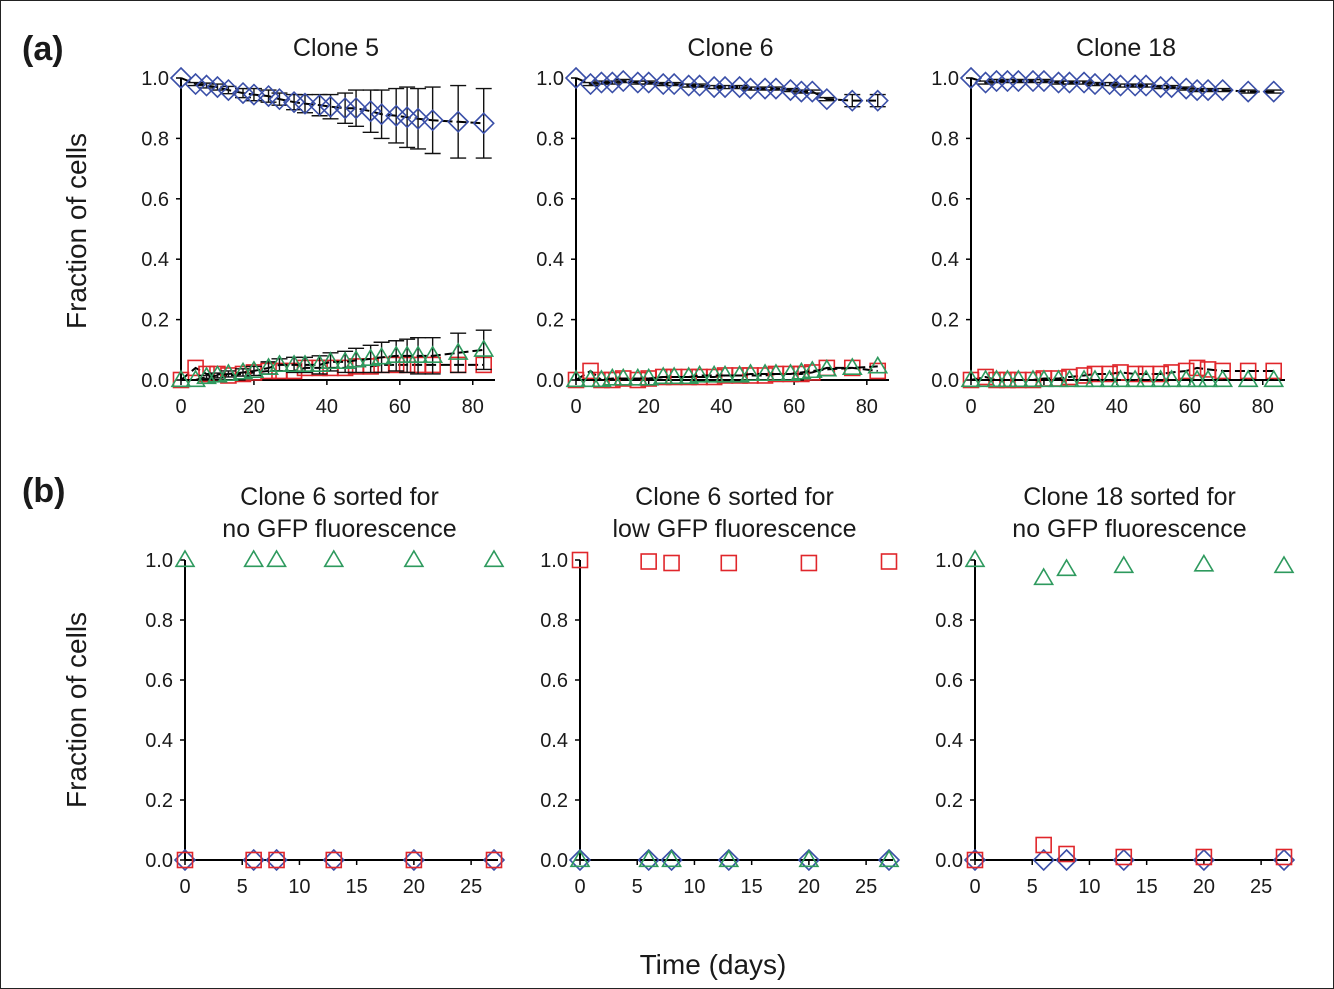  I want to click on x-tick-label: 60, so click(794, 407).